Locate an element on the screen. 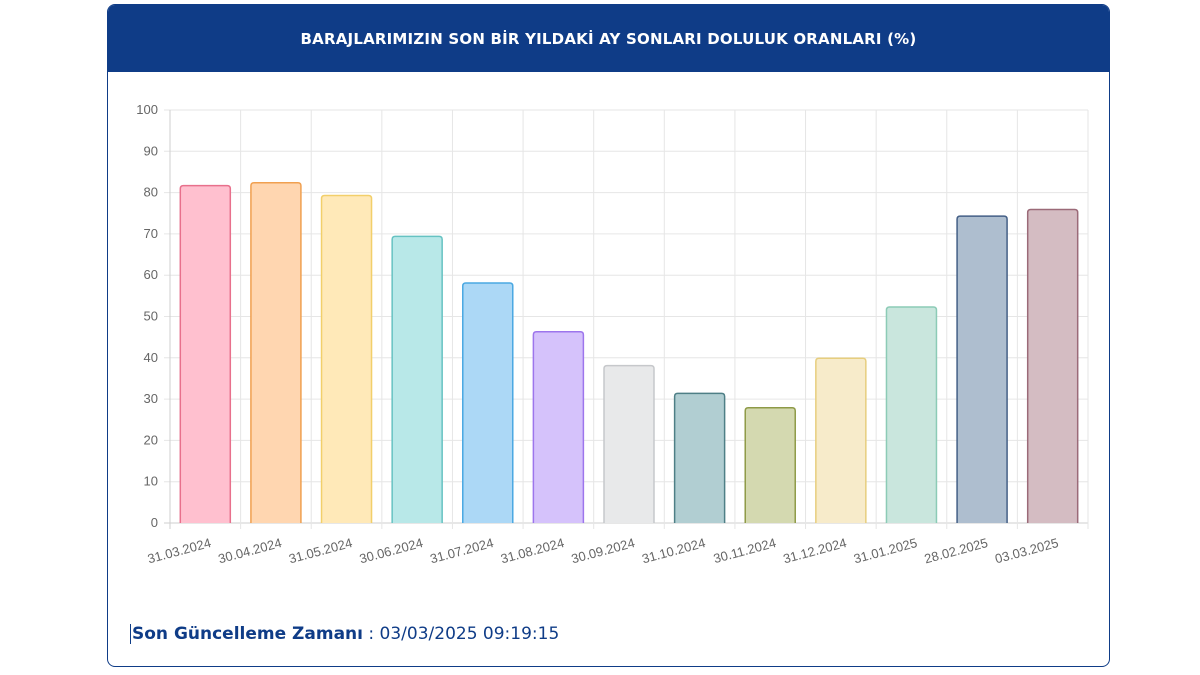 The width and height of the screenshot is (1200, 675). x-tick-label: 30.09.2024 is located at coordinates (603, 550).